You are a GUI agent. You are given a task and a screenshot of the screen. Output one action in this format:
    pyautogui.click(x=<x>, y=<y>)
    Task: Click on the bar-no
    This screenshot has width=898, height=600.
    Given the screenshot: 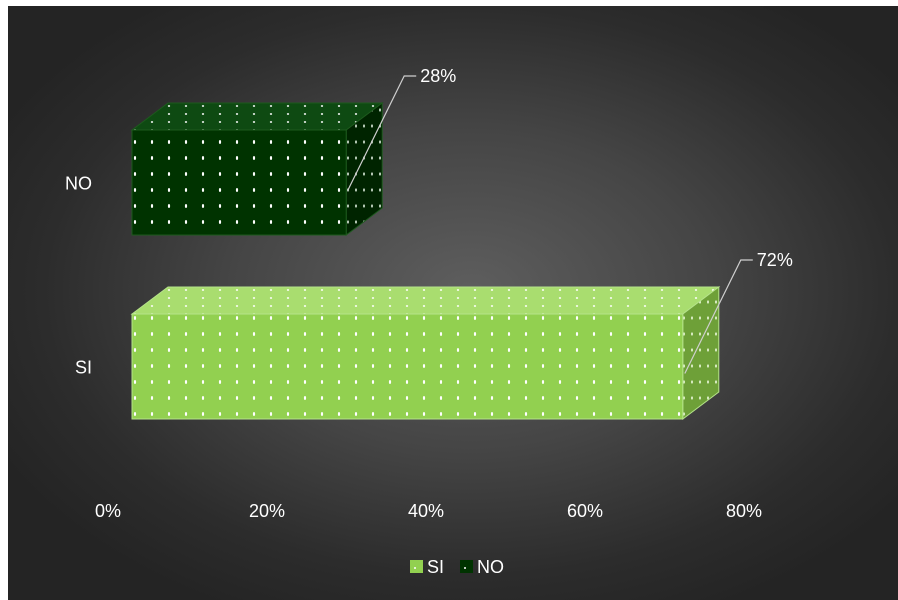 What is the action you would take?
    pyautogui.click(x=257, y=169)
    